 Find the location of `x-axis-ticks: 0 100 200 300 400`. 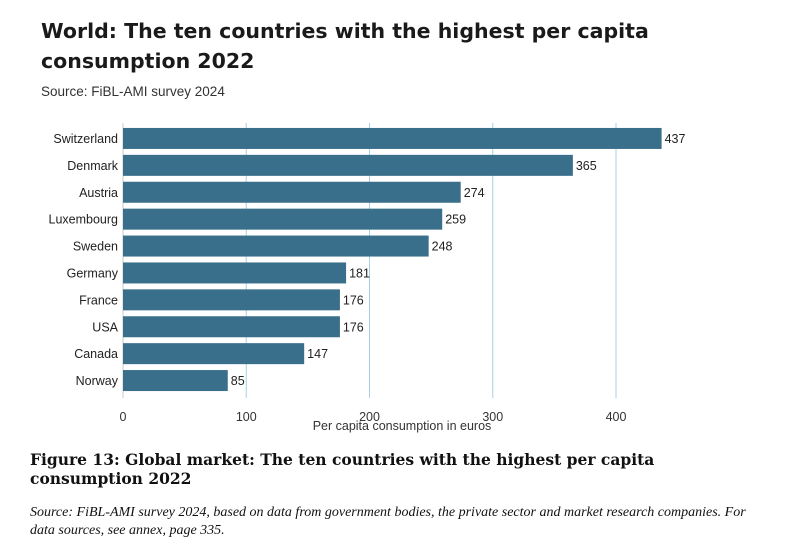

x-axis-ticks: 0 100 200 300 400 is located at coordinates (373, 417).